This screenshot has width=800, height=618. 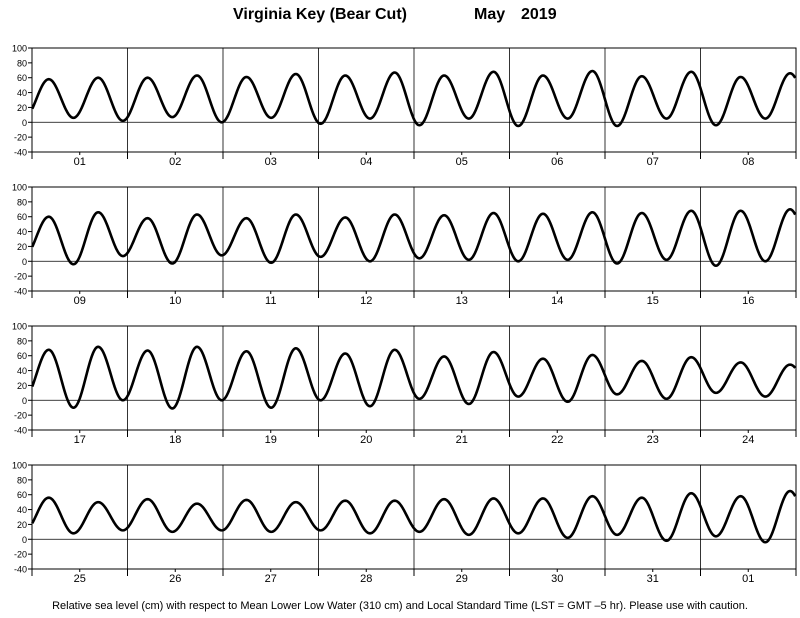 What do you see at coordinates (80, 440) in the screenshot?
I see `day-label: 17` at bounding box center [80, 440].